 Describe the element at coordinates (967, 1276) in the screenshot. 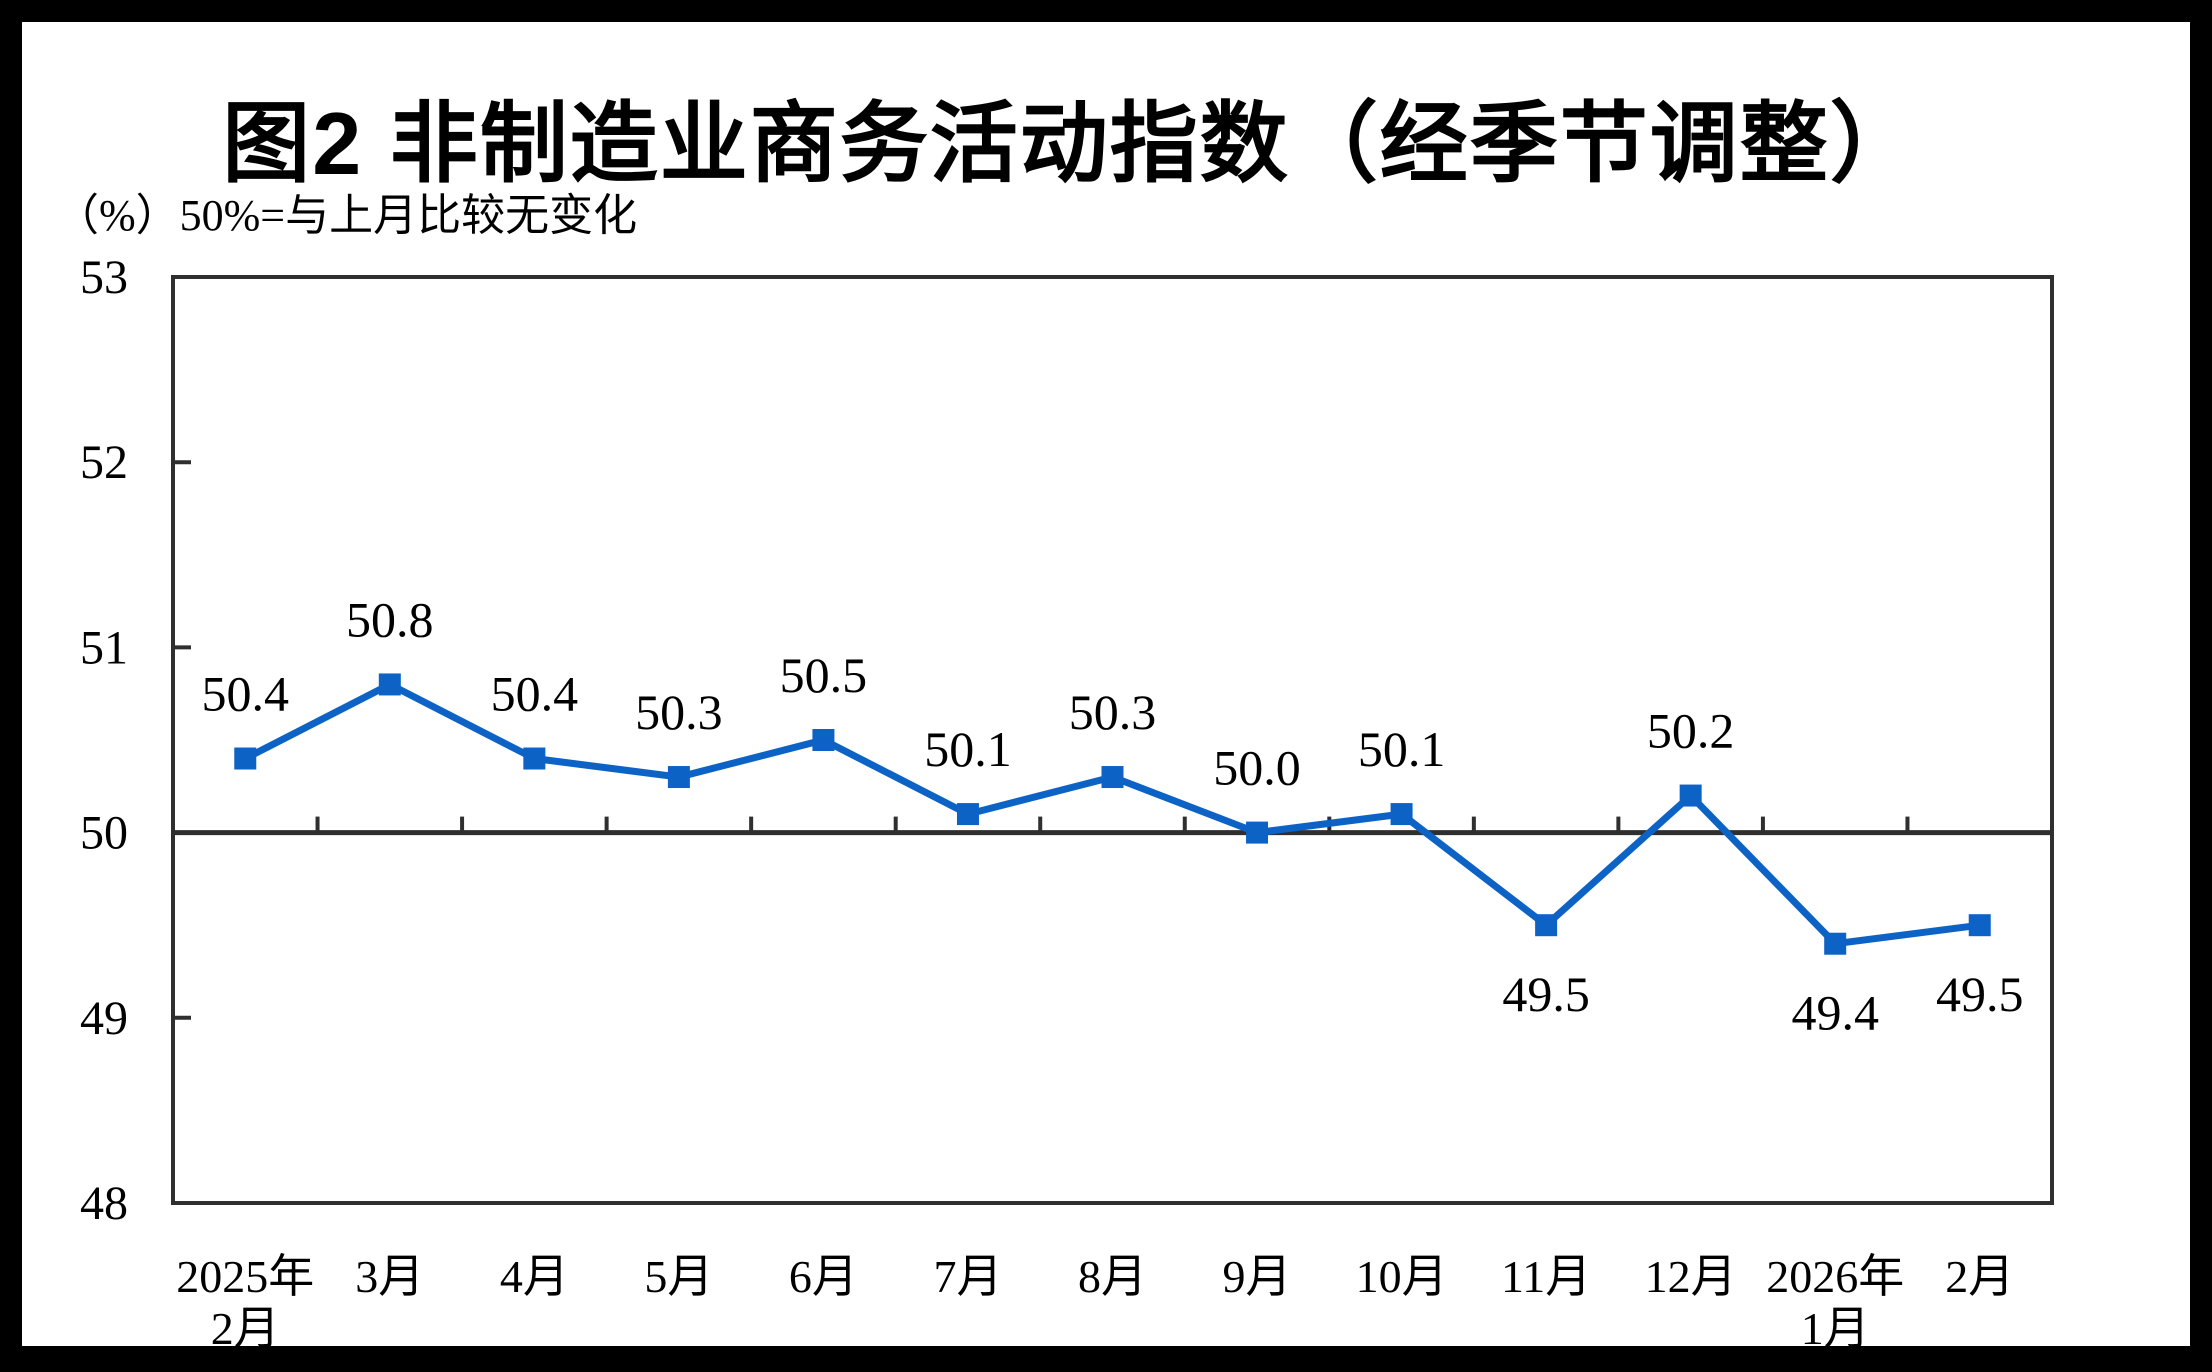

I see `x-axis-label: 7月` at that location.